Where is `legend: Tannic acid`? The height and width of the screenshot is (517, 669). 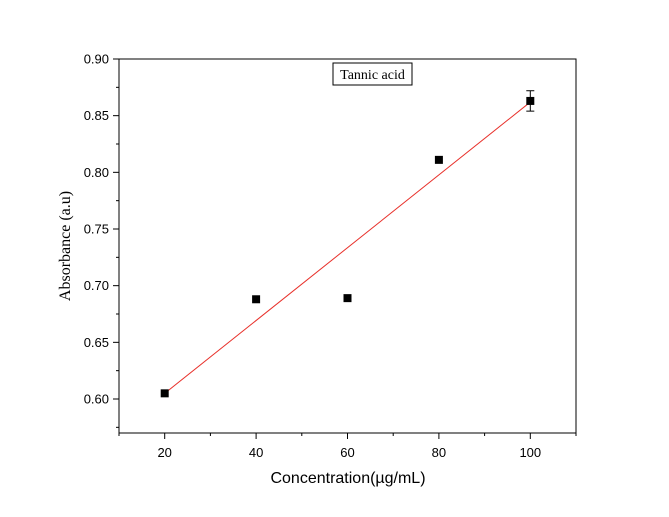 legend: Tannic acid is located at coordinates (372, 74).